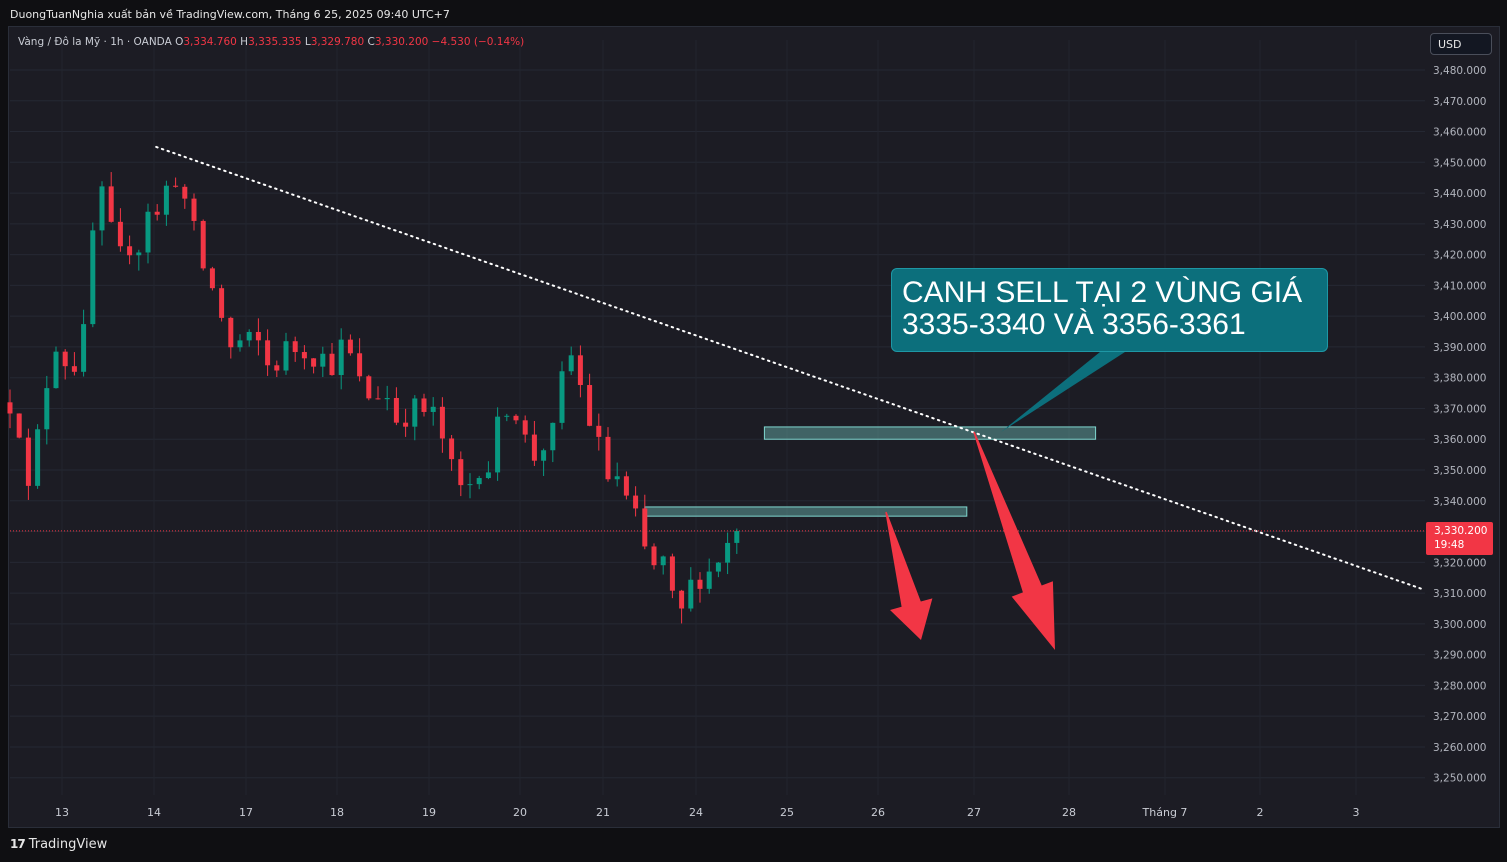 This screenshot has height=862, width=1507. I want to click on symbol-label: Vàng / Đô la Mỹ · 1h · OANDA, so click(95, 42).